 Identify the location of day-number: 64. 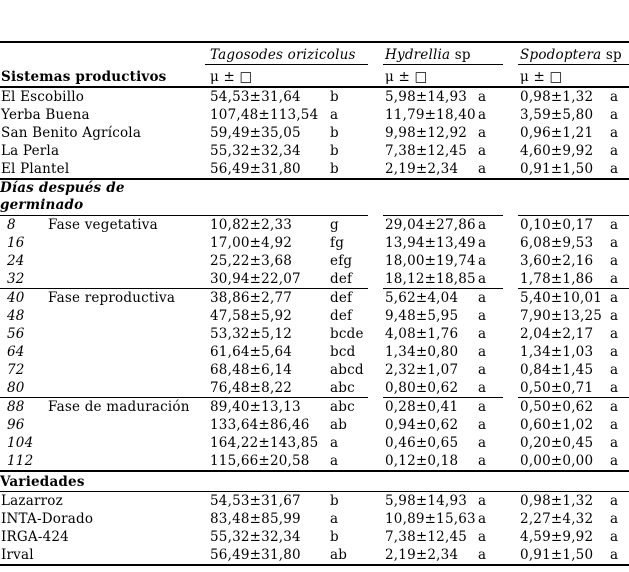
(16, 352).